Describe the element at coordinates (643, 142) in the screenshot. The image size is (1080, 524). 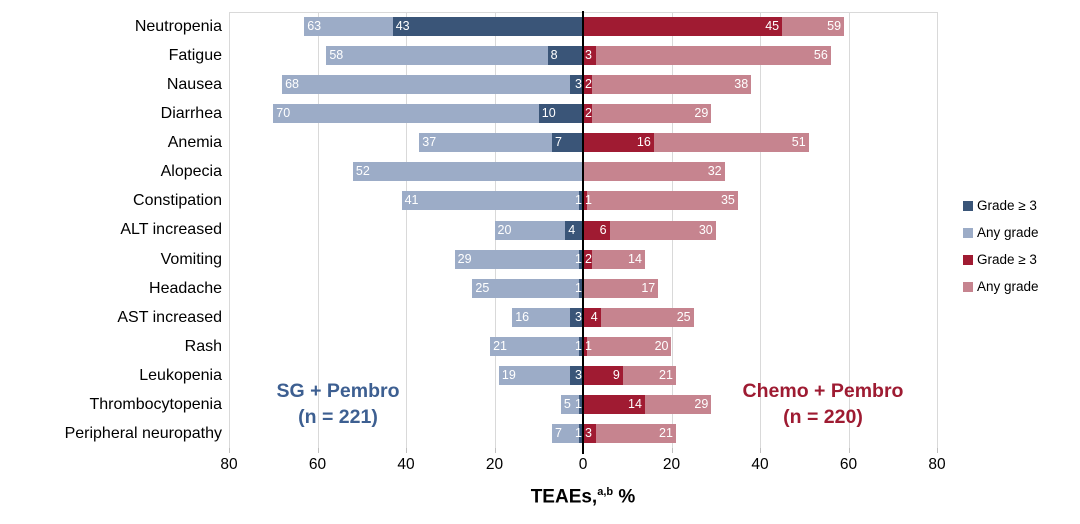
I see `bar-chemo-grade3-value: 16` at that location.